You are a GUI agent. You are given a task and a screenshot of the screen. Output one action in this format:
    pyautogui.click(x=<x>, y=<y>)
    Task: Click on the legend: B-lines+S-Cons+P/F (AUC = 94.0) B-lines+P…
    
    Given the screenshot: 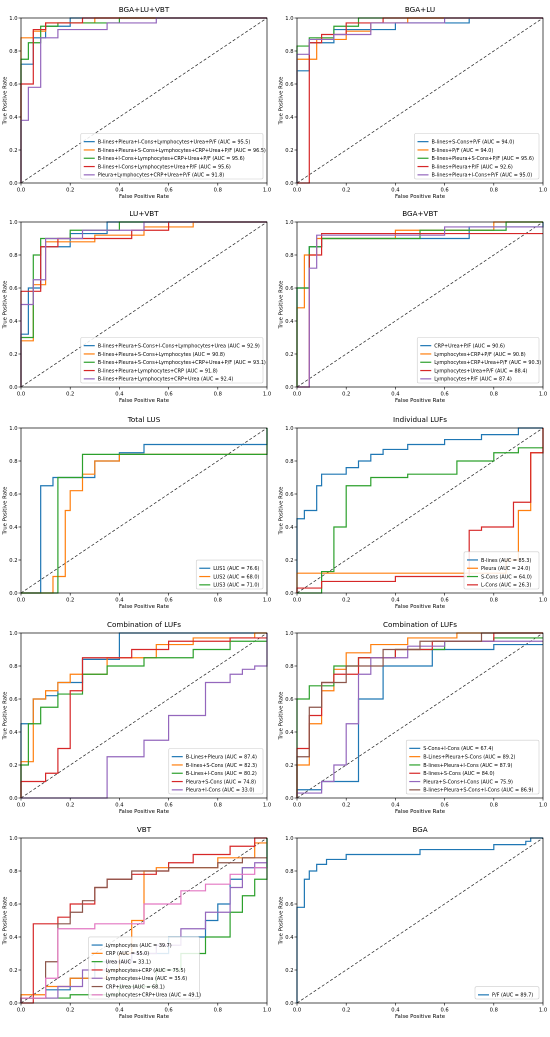 What is the action you would take?
    pyautogui.click(x=477, y=156)
    